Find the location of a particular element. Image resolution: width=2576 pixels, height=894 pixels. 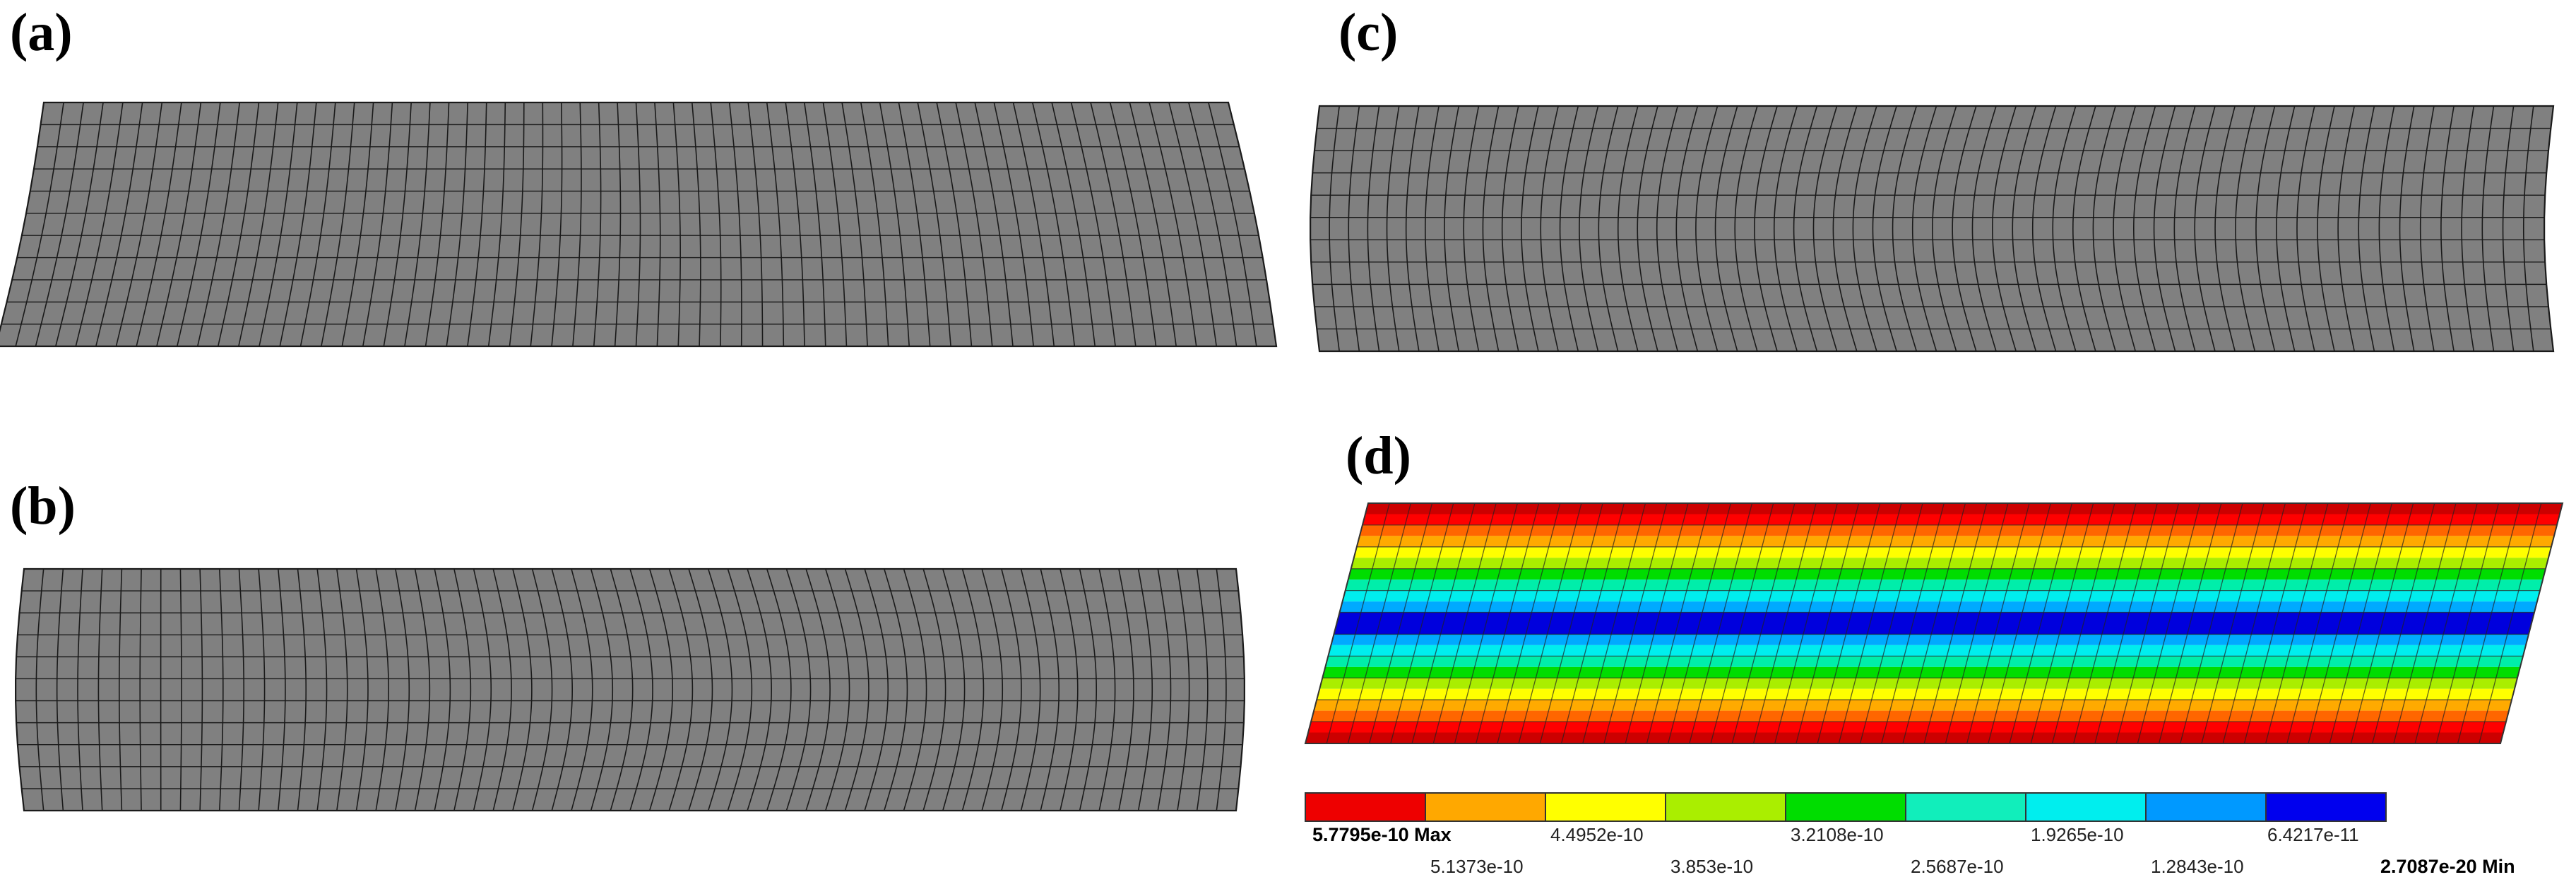

panel-label-c: (c) is located at coordinates (1369, 32).